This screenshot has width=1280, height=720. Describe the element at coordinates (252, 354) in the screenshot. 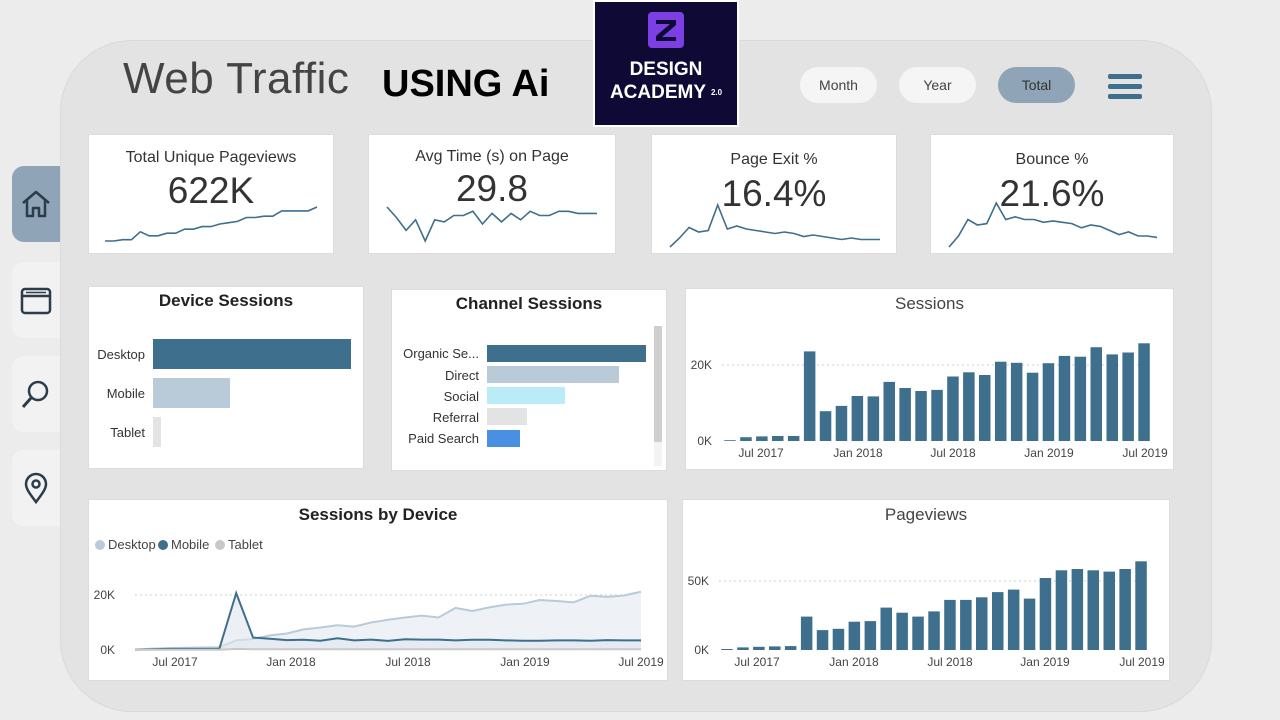

I see `device-bar-desktop` at that location.